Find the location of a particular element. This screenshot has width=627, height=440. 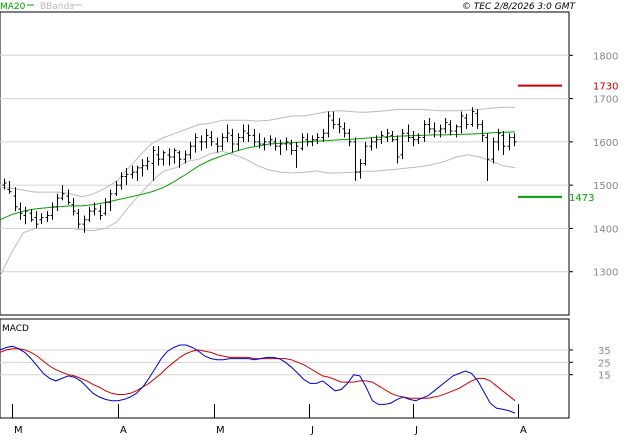

macd-lines is located at coordinates (258, 379).